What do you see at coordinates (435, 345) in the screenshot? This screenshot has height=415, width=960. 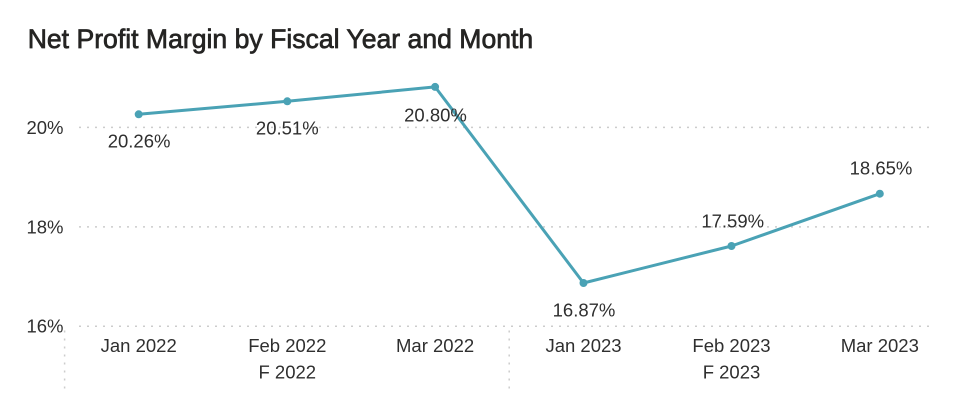 I see `svg-text: Mar 2022` at bounding box center [435, 345].